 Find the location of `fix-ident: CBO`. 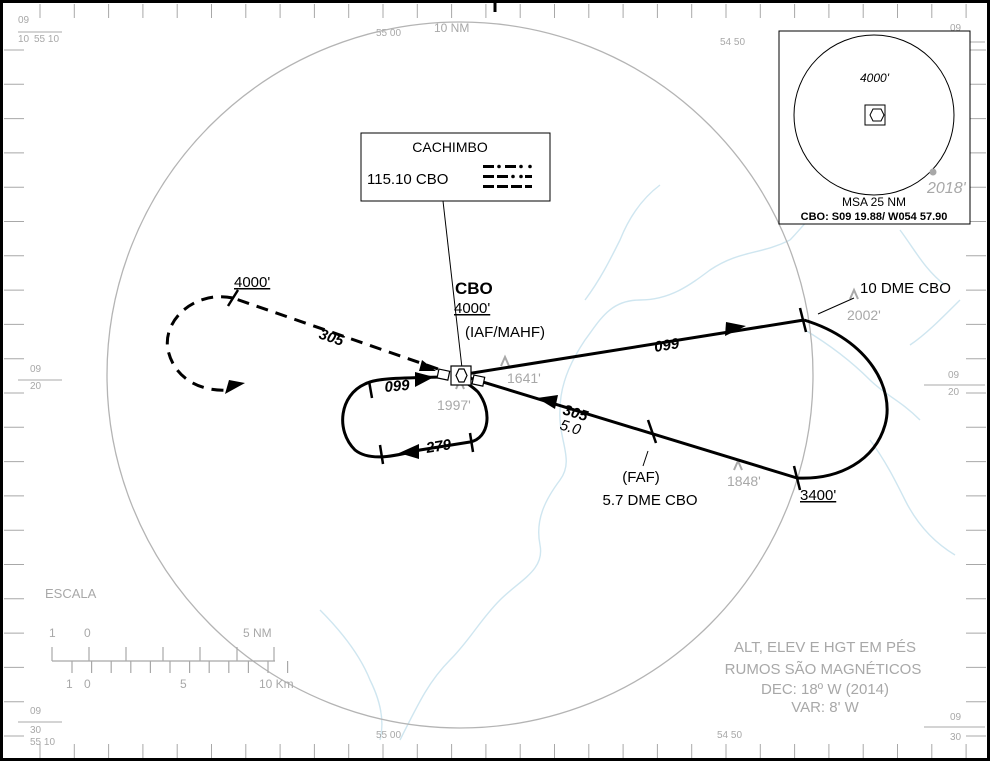

fix-ident: CBO is located at coordinates (474, 288).